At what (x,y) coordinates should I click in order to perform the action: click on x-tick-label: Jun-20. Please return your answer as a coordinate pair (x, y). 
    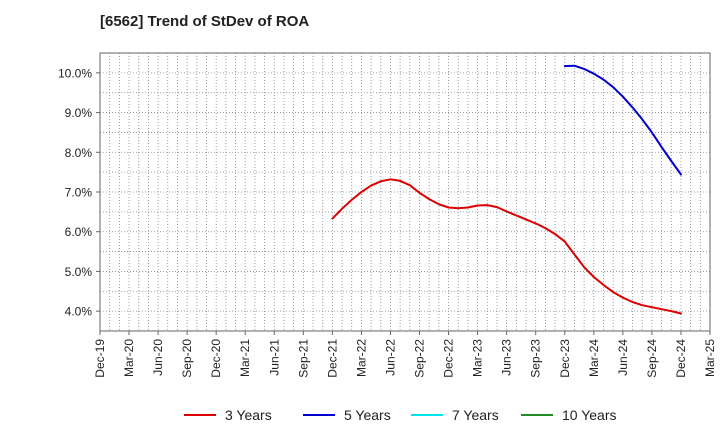
    Looking at the image, I should click on (158, 357).